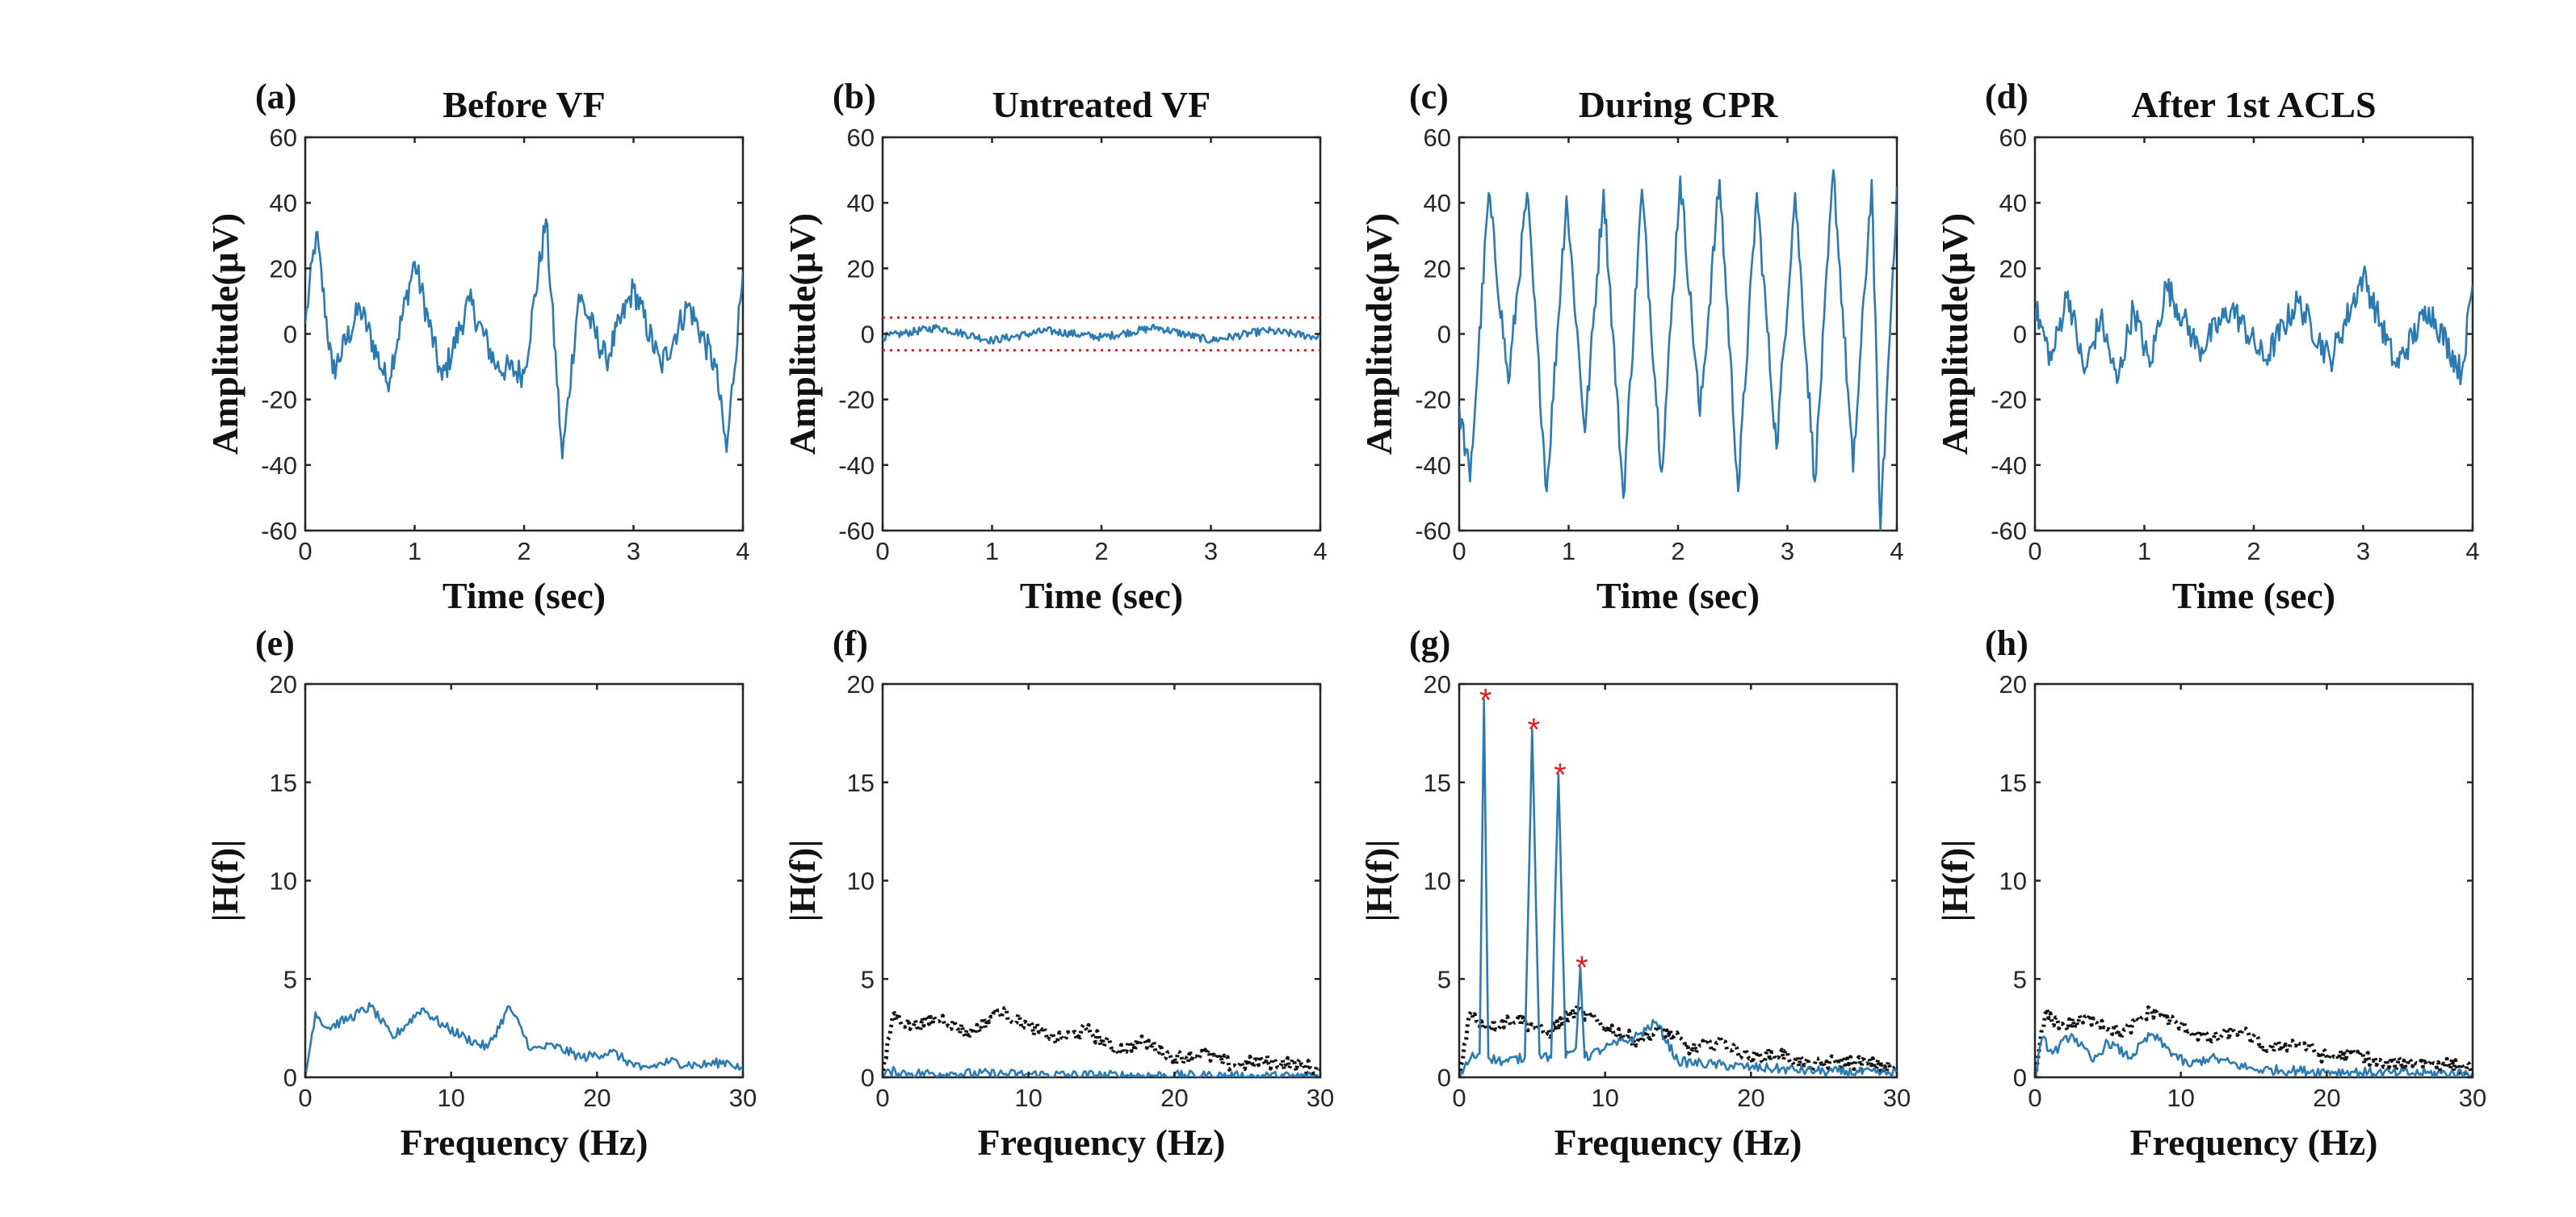  I want to click on y-tick-label: 40, so click(2013, 203).